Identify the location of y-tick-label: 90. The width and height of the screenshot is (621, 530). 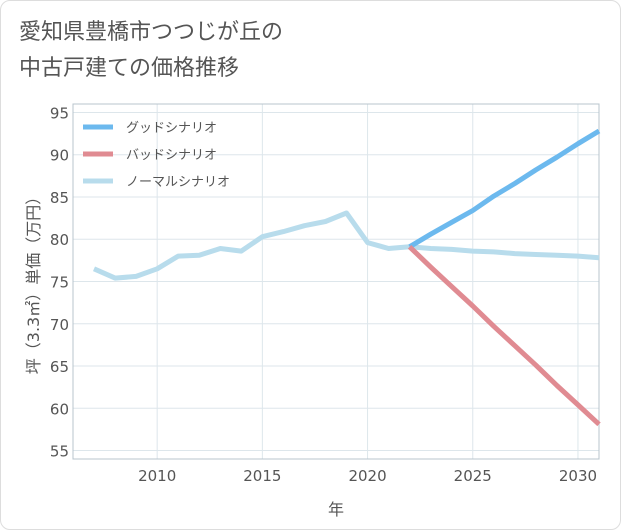
(59, 156).